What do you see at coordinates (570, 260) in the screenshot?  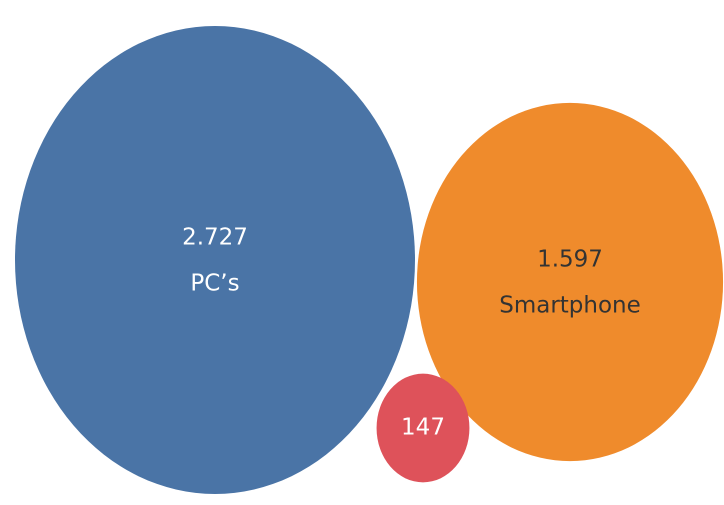 I see `value-label: 1.597` at bounding box center [570, 260].